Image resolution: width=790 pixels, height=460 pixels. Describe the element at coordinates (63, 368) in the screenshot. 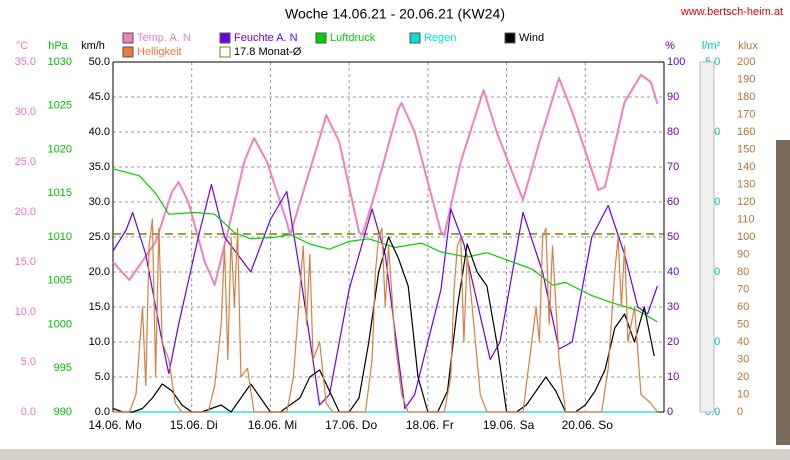

I see `y-tick-label: 995` at that location.